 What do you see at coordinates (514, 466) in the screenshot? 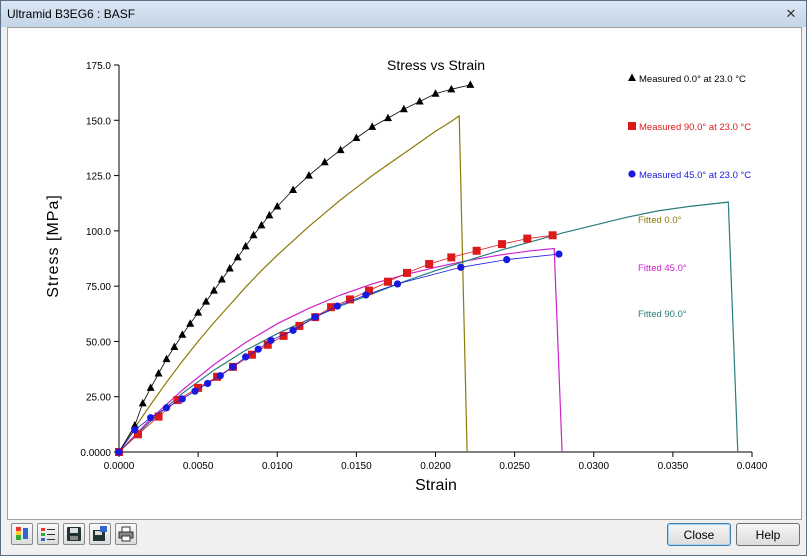
I see `x-tick-label: 0.0250` at bounding box center [514, 466].